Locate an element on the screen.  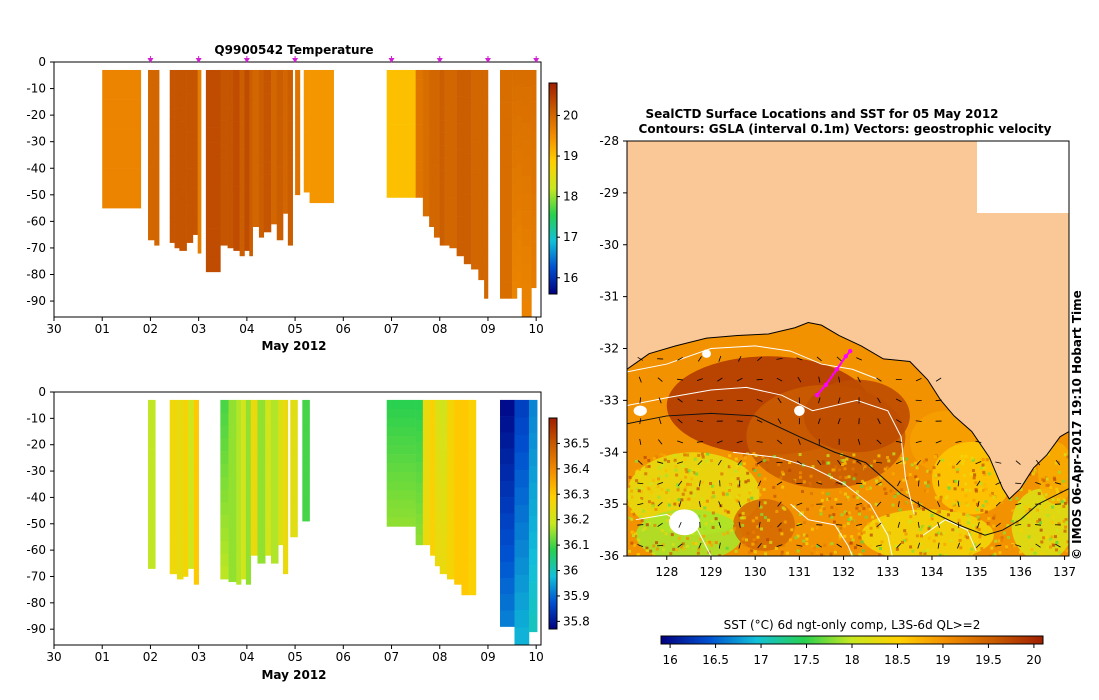
x-tick-label: 07 is located at coordinates (391, 657).